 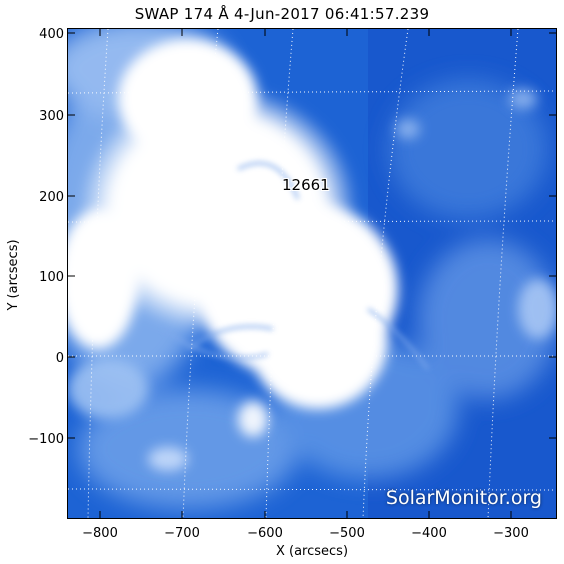 I want to click on x-tick-label: −300, so click(x=511, y=533).